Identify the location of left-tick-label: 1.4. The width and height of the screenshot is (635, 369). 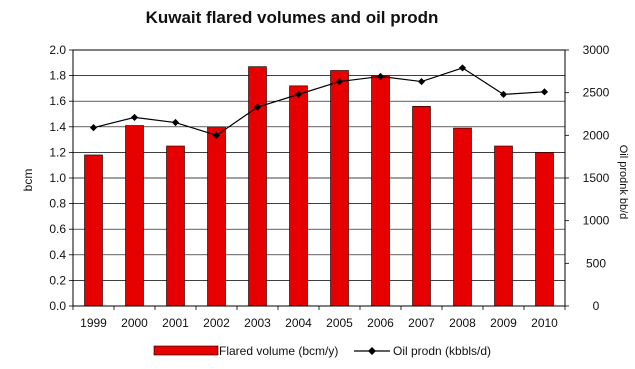
(57, 127).